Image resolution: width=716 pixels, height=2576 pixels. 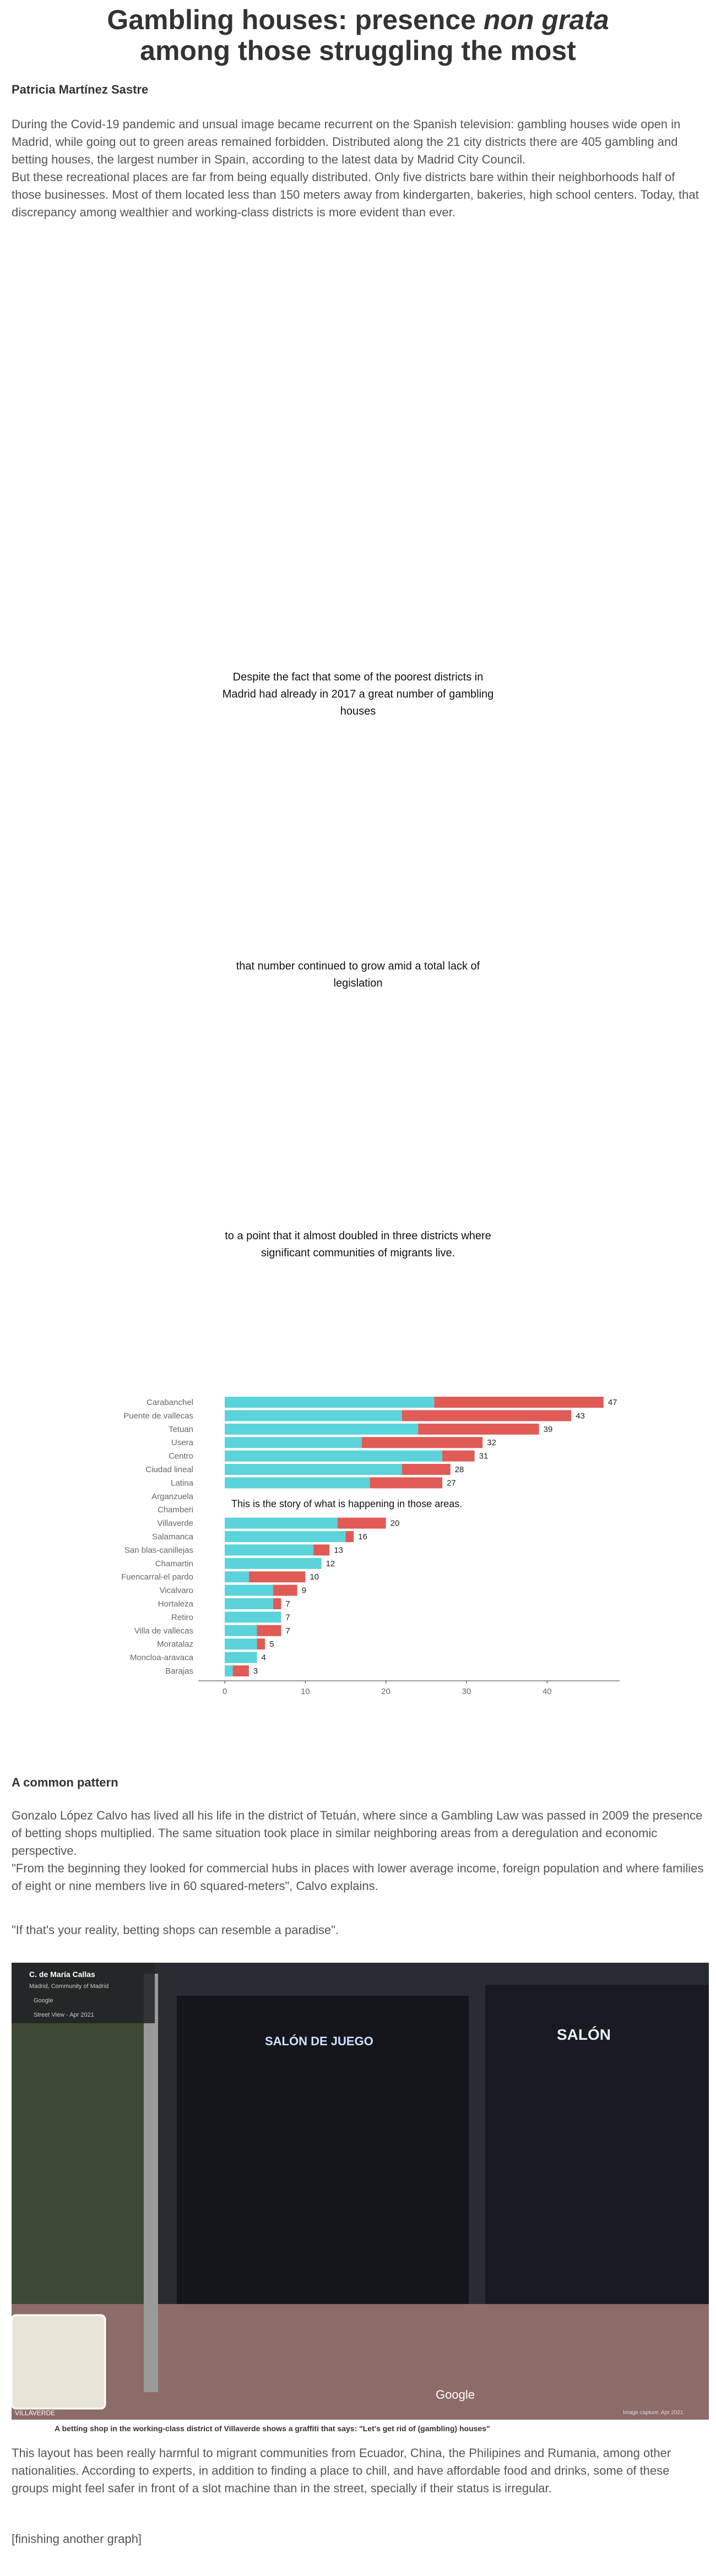 What do you see at coordinates (172, 1496) in the screenshot?
I see `category-label: Arganzuela` at bounding box center [172, 1496].